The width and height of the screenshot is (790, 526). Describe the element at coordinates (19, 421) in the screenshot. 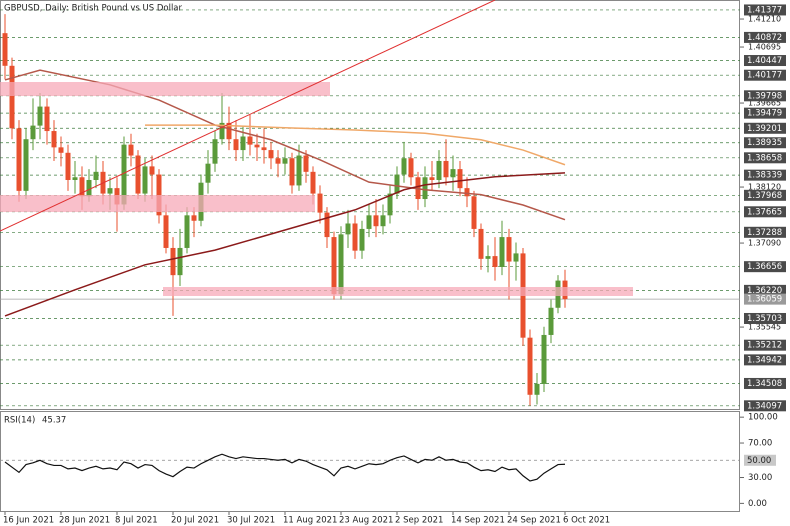

I see `rsi-name: RSI(14)` at that location.